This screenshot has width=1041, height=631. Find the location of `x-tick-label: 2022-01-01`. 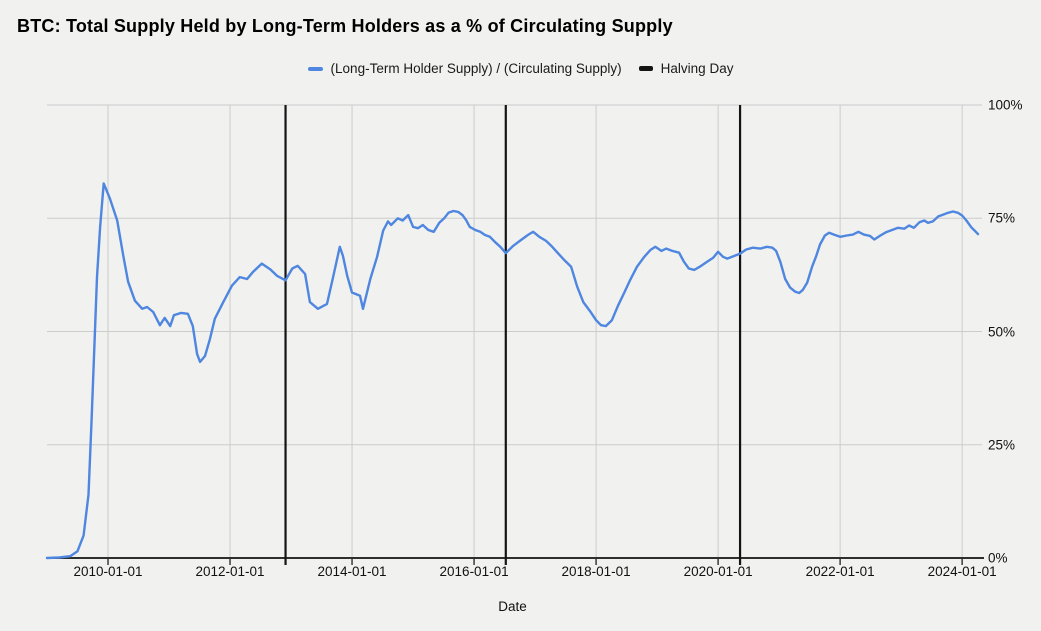

x-tick-label: 2022-01-01 is located at coordinates (840, 571).